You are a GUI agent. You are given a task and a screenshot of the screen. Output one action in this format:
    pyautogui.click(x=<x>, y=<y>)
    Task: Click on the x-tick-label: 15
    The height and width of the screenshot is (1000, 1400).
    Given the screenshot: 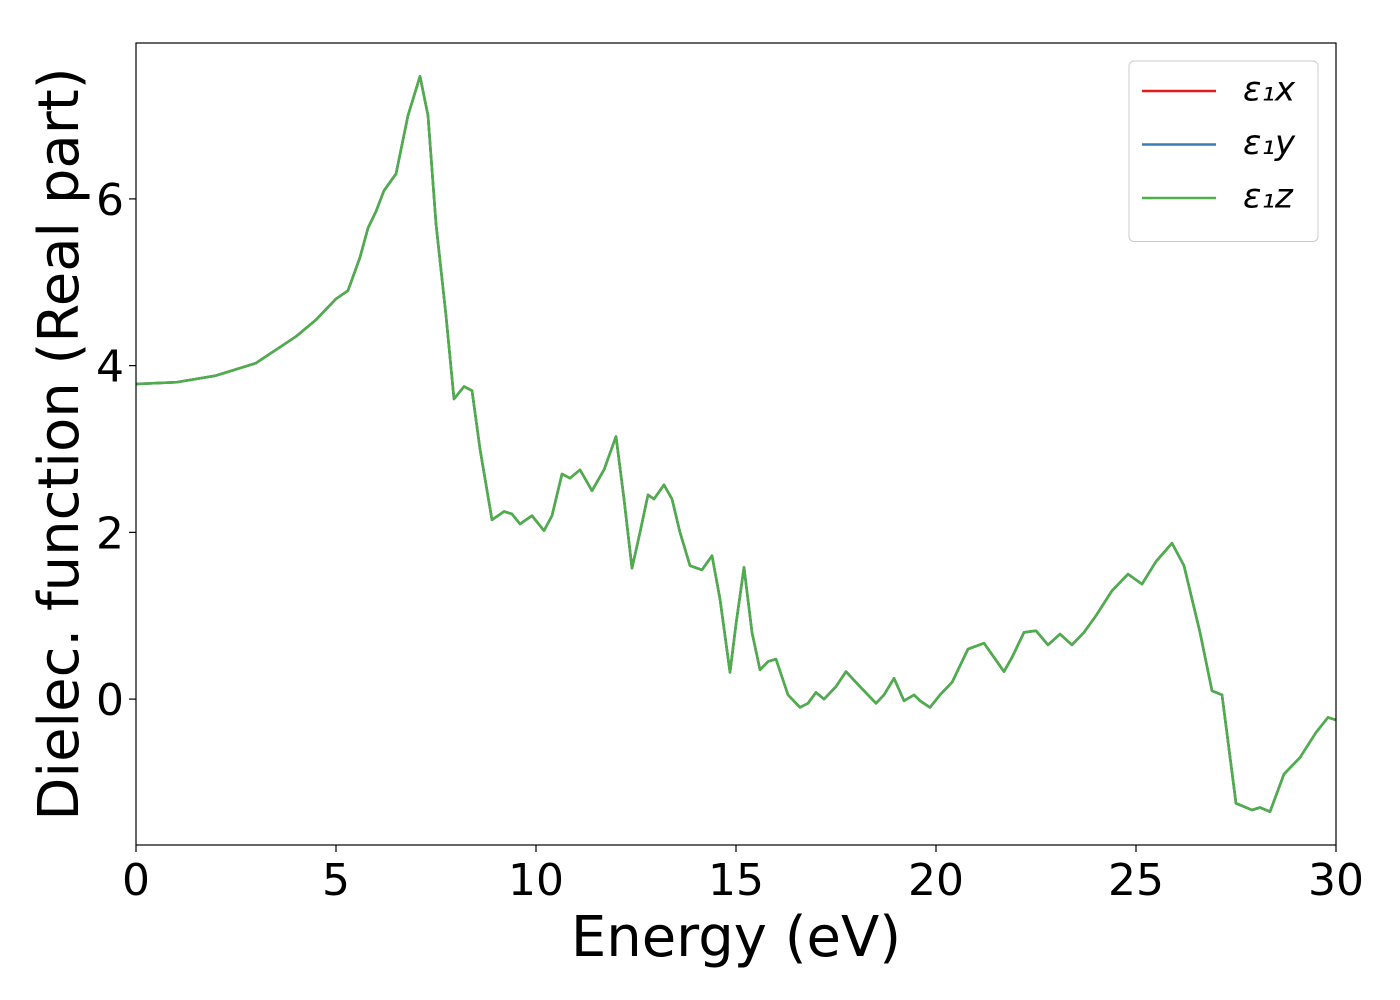 What is the action you would take?
    pyautogui.click(x=736, y=880)
    